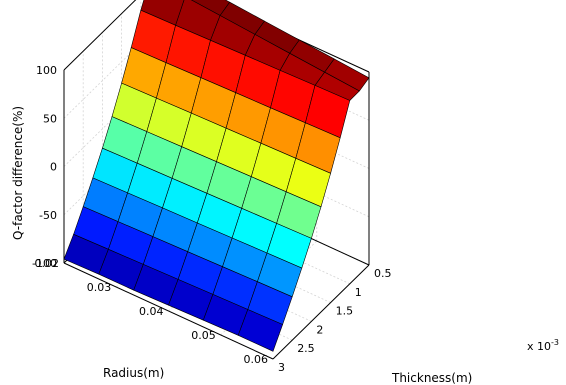  Describe the element at coordinates (44, 263) in the screenshot. I see `z-tick-label: -100` at that location.